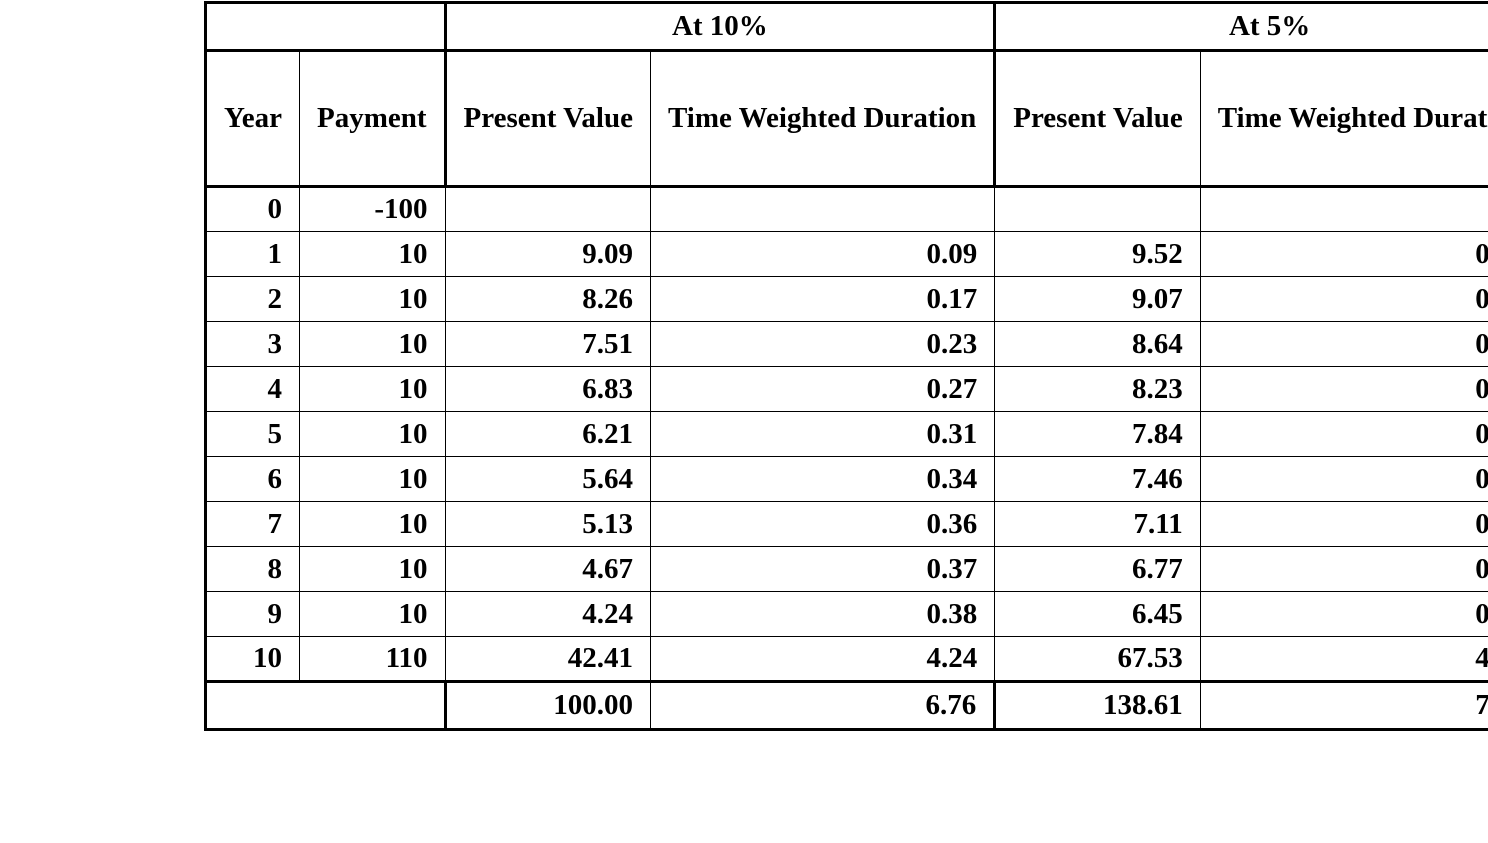 The height and width of the screenshot is (843, 1488). What do you see at coordinates (1343, 119) in the screenshot?
I see `header-time-weighted-duration-5: Time Weighted Duration` at bounding box center [1343, 119].